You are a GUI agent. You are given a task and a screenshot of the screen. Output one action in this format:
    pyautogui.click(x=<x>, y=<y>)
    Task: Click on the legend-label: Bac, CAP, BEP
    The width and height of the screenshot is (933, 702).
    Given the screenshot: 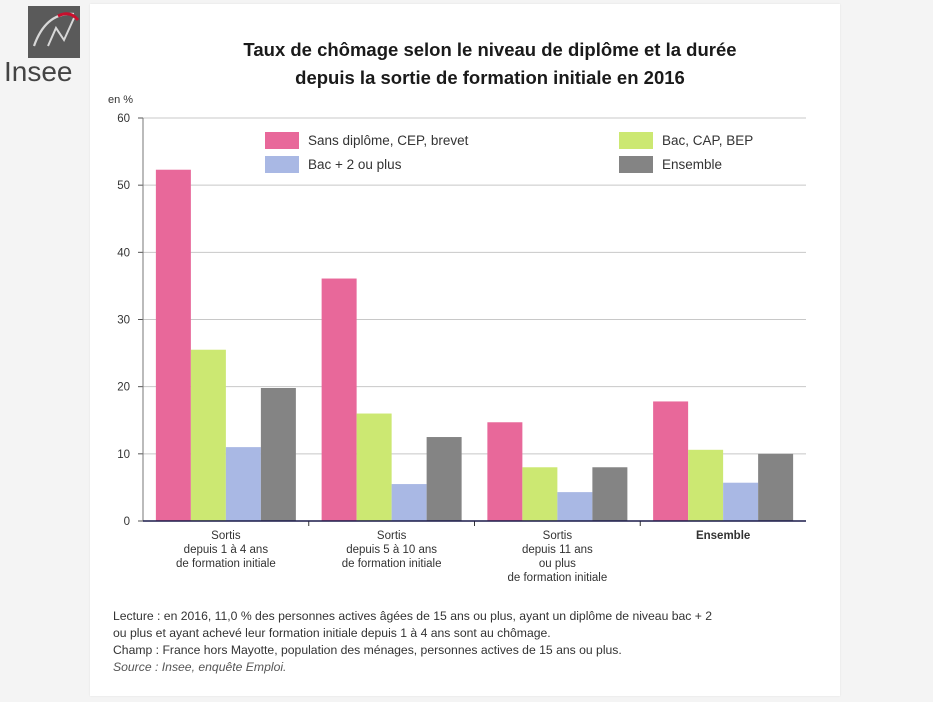 What is the action you would take?
    pyautogui.click(x=707, y=140)
    